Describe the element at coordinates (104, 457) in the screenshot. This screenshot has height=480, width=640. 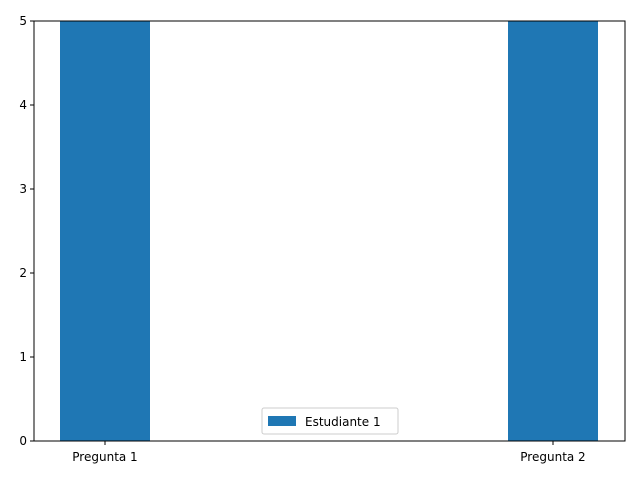
I see `x-tick-label: Pregunta 1` at that location.